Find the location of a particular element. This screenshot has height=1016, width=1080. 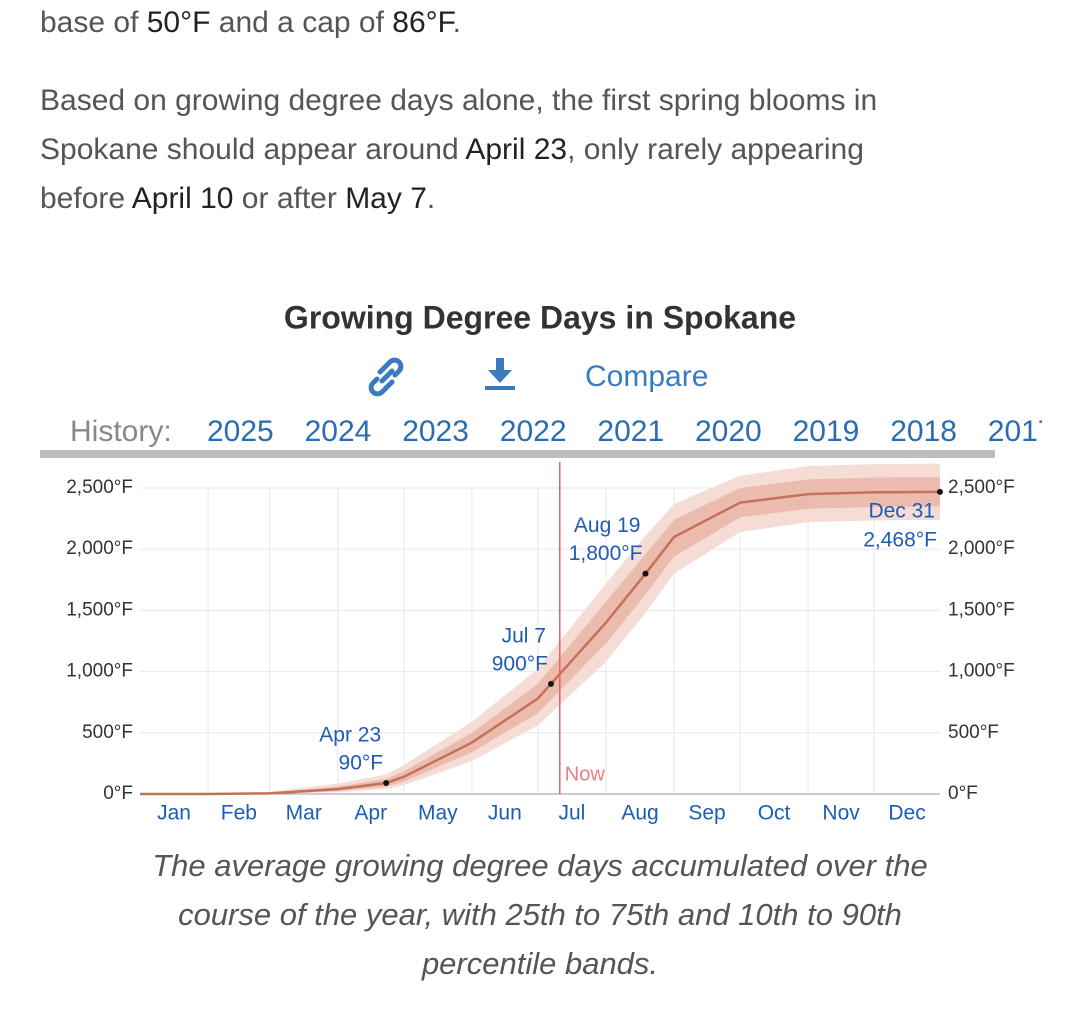

history-year: 2018 is located at coordinates (923, 431).